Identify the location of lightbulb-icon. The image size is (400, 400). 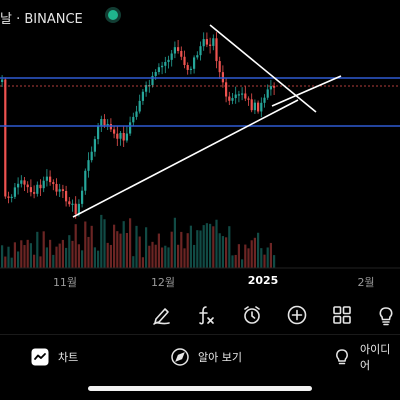
(342, 357).